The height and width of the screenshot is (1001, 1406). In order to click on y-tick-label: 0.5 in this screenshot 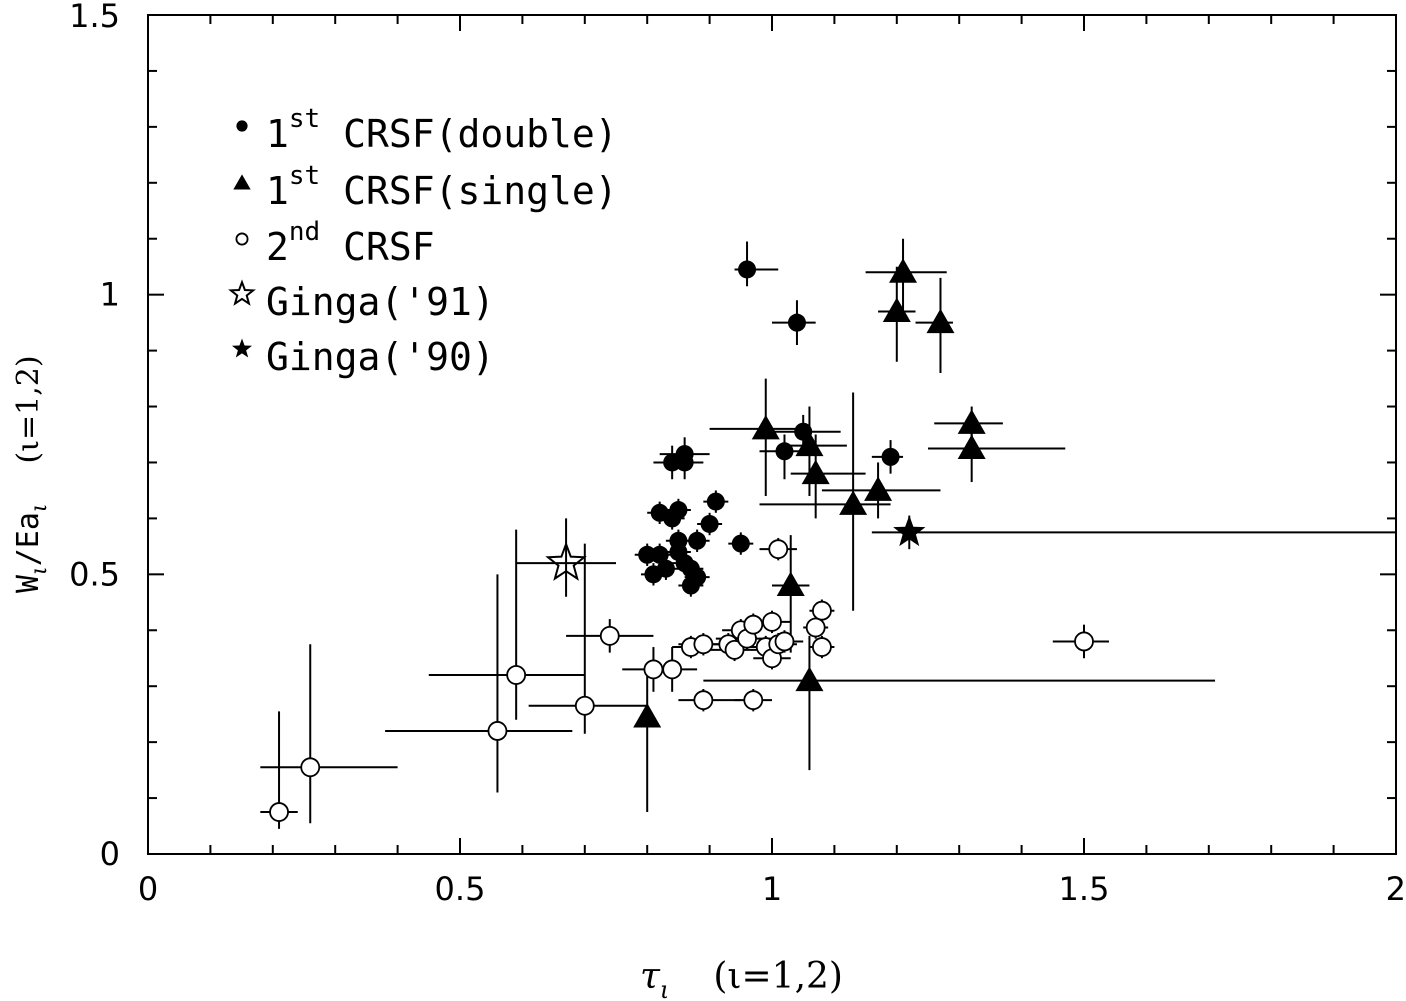, I will do `click(94, 574)`.